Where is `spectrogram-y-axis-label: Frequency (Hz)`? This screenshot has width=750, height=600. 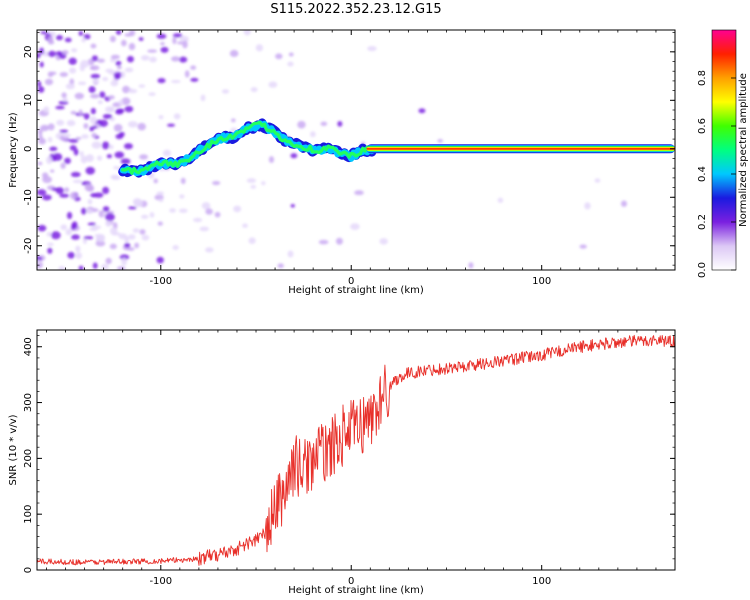
spectrogram-y-axis-label: Frequency (Hz) is located at coordinates (13, 150).